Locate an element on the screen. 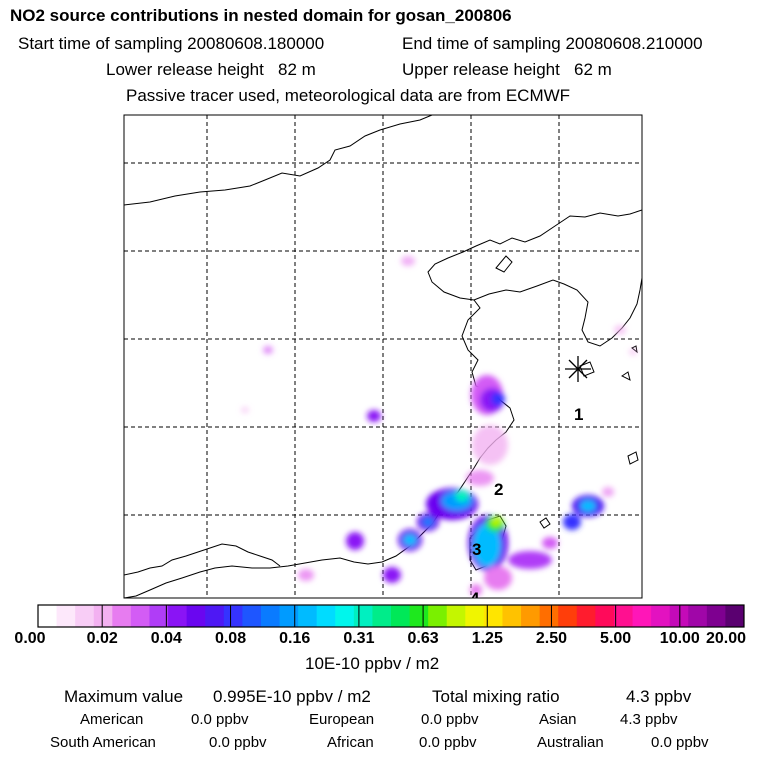  legend-tick-label: 0.00 is located at coordinates (30, 638).